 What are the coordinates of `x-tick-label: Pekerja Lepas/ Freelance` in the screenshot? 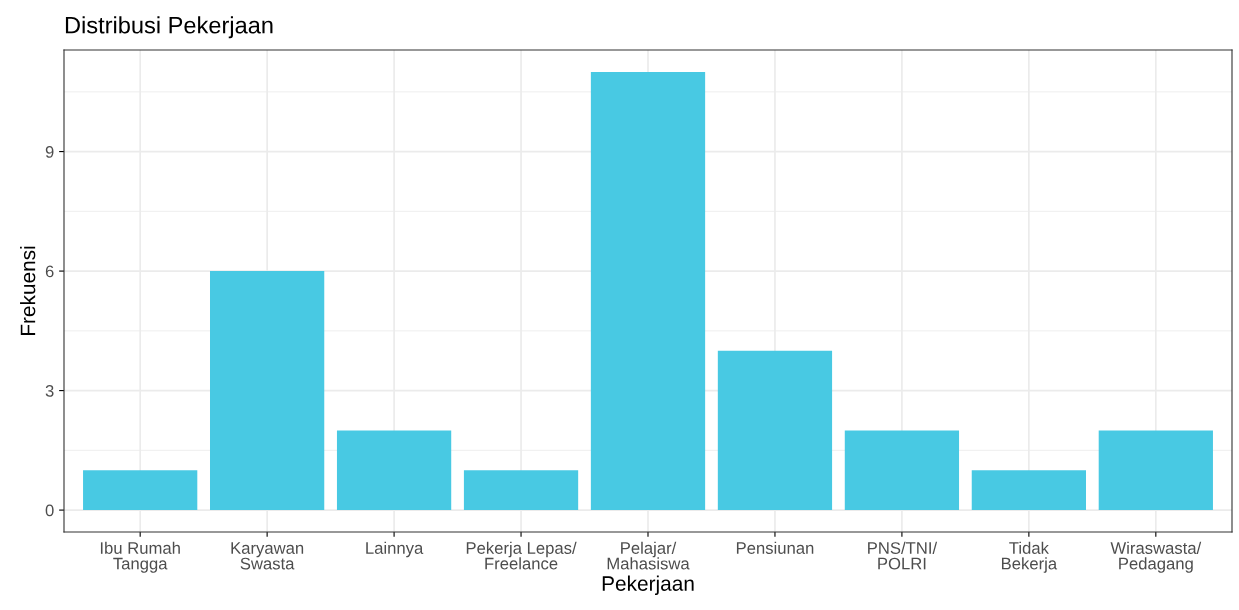 It's located at (521, 555).